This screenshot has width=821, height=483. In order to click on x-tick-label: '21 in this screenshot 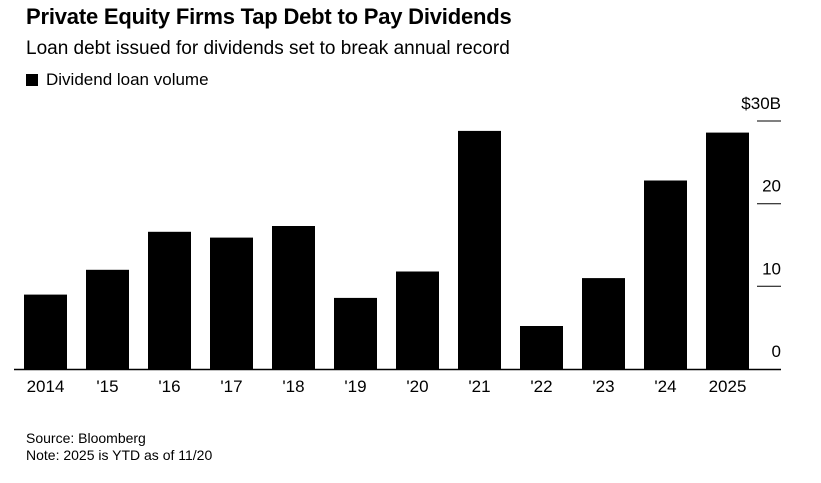, I will do `click(479, 386)`.